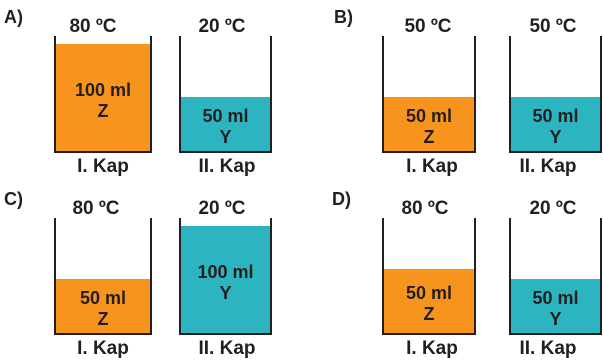  I want to click on option-letter: A), so click(13, 17).